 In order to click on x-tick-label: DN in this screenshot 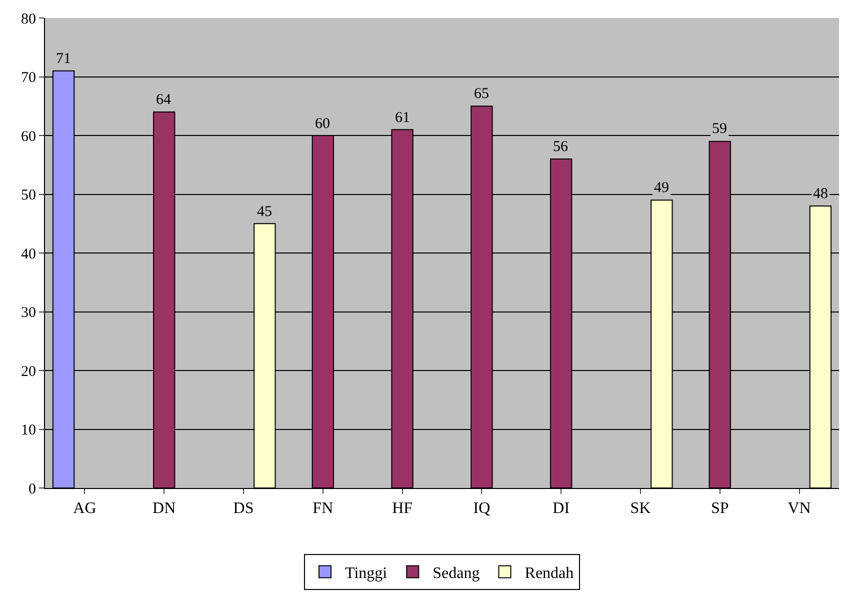, I will do `click(164, 509)`.